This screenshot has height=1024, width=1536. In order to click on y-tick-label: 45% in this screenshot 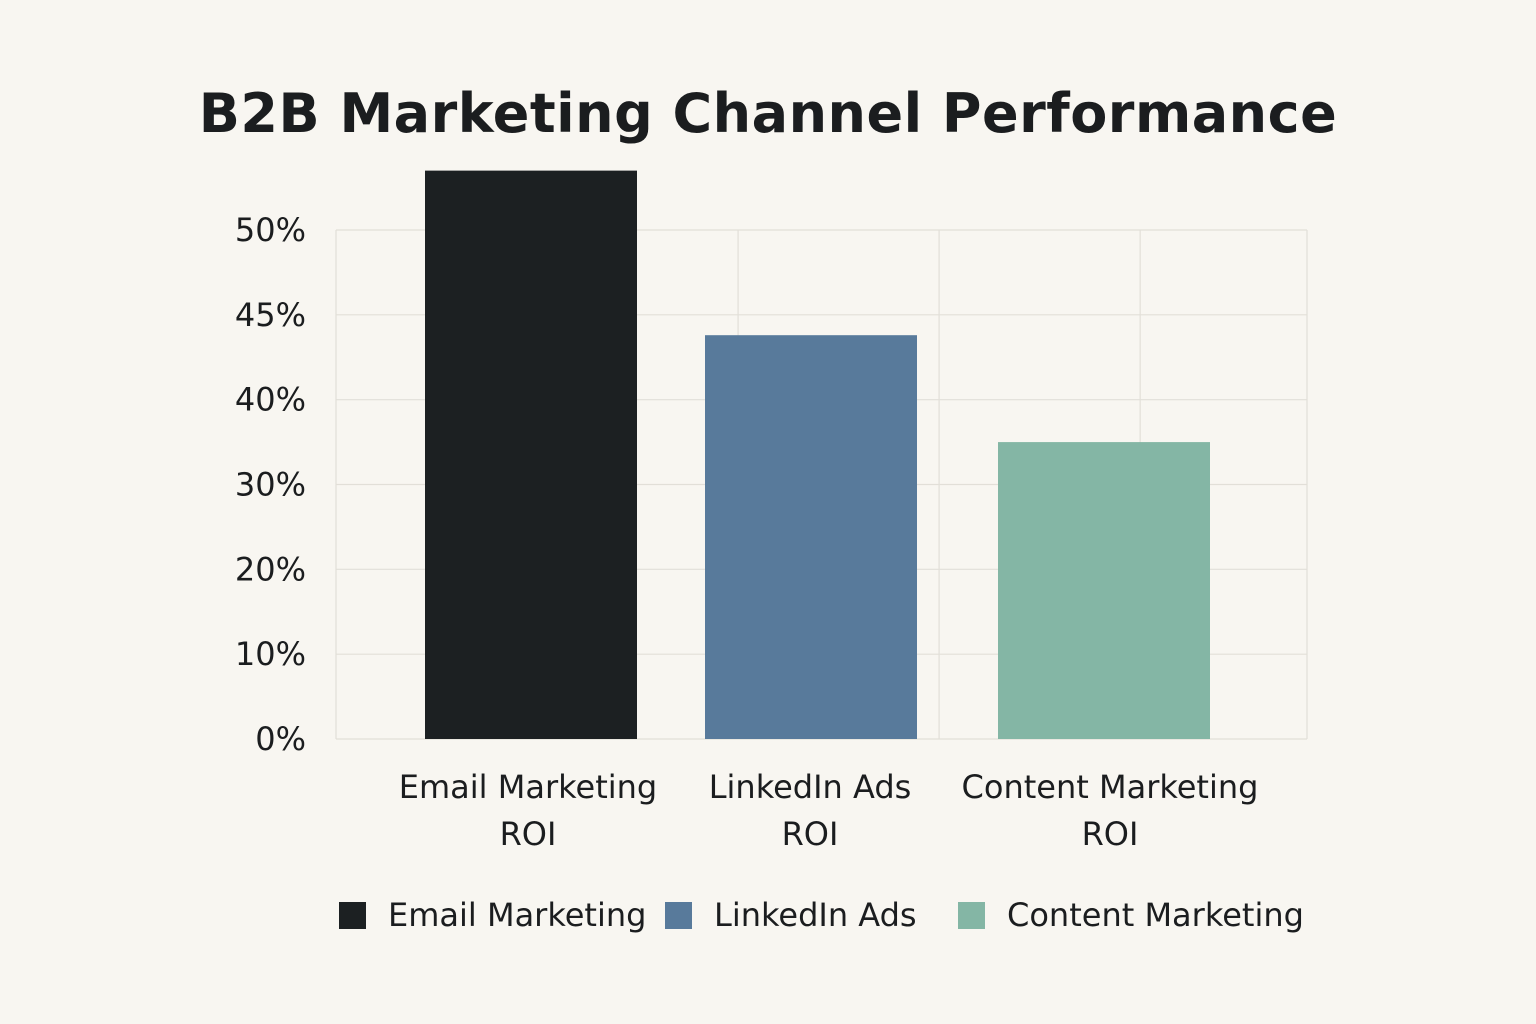, I will do `click(270, 315)`.